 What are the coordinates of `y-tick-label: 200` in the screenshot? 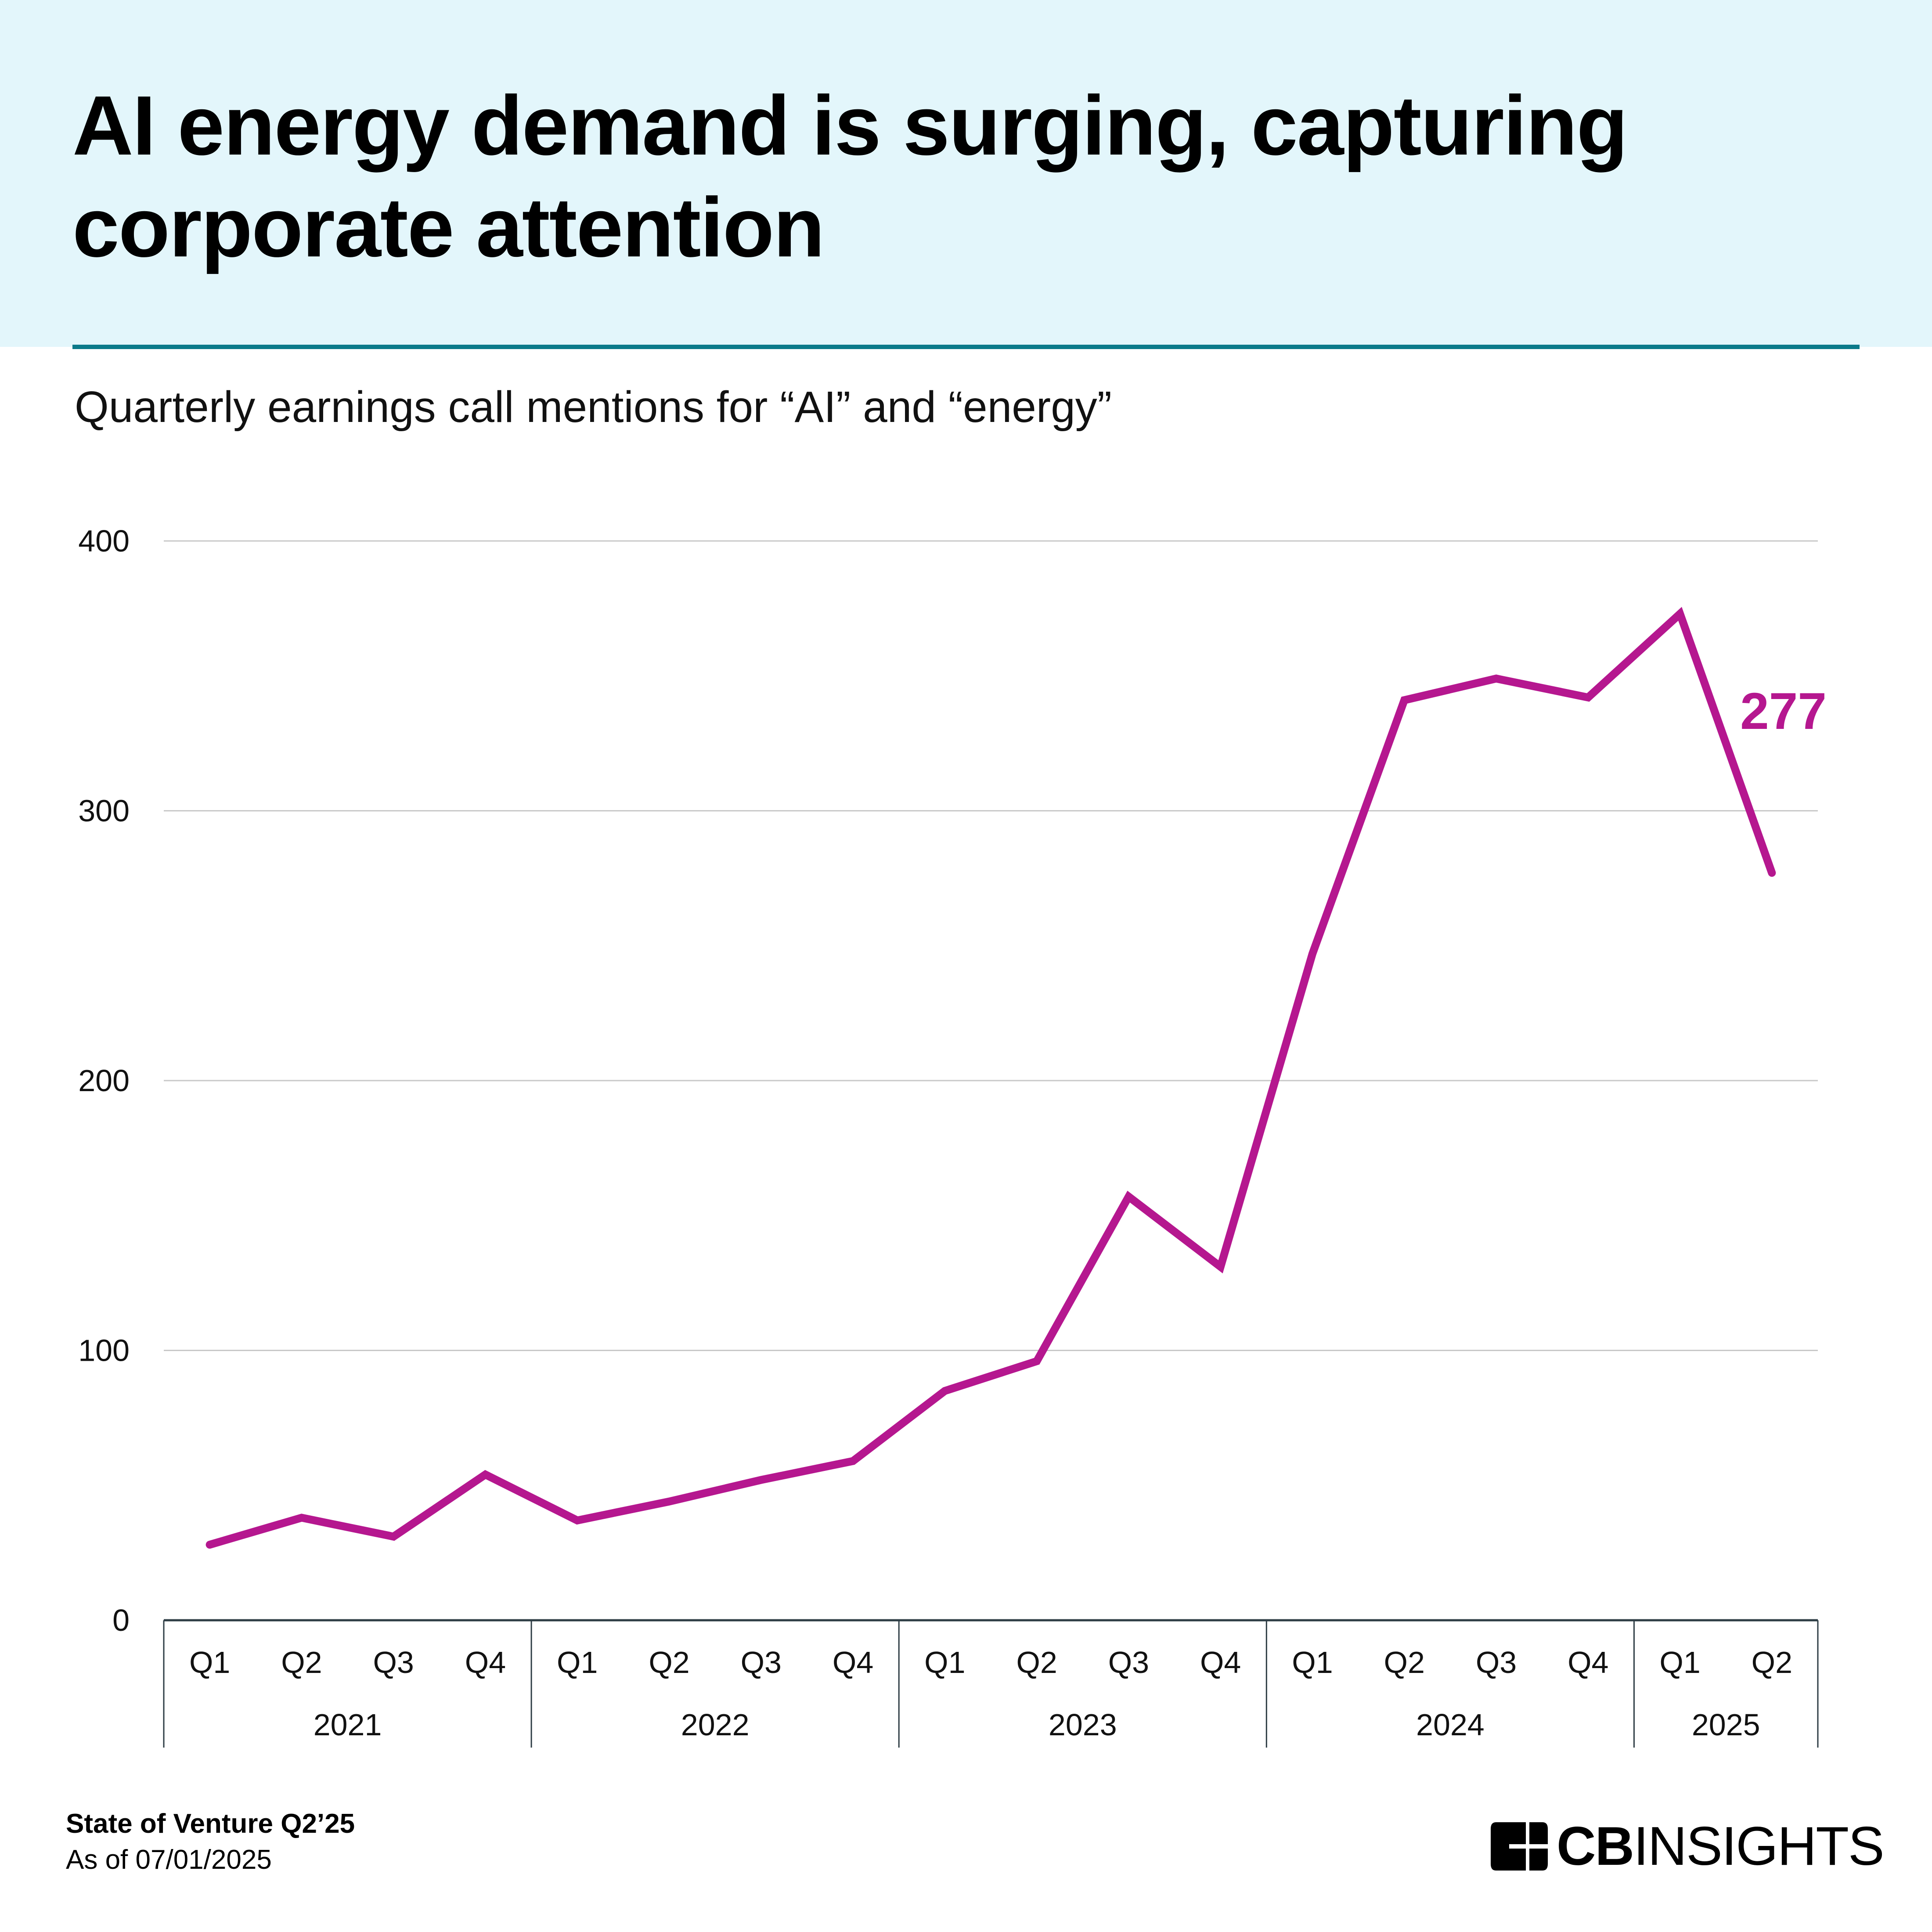 It's located at (104, 1080).